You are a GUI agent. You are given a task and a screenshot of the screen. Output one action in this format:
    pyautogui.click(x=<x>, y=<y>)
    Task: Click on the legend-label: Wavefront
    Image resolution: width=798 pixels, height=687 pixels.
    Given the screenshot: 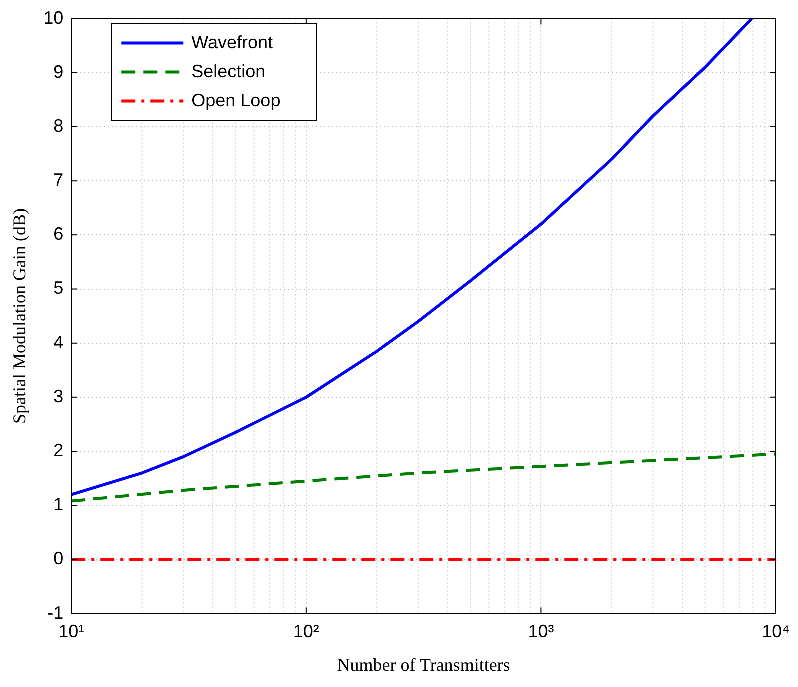 What is the action you would take?
    pyautogui.click(x=232, y=42)
    